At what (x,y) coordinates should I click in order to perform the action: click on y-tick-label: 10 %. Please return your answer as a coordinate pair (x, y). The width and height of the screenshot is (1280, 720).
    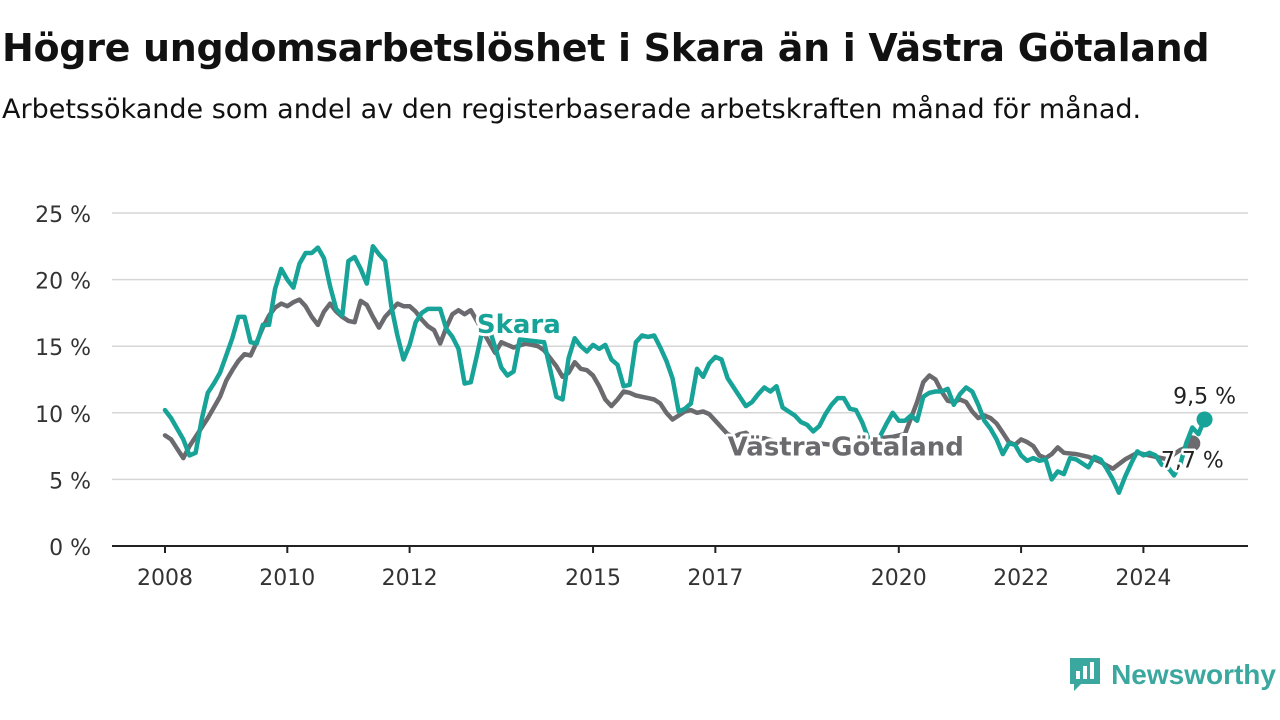
    Looking at the image, I should click on (63, 415).